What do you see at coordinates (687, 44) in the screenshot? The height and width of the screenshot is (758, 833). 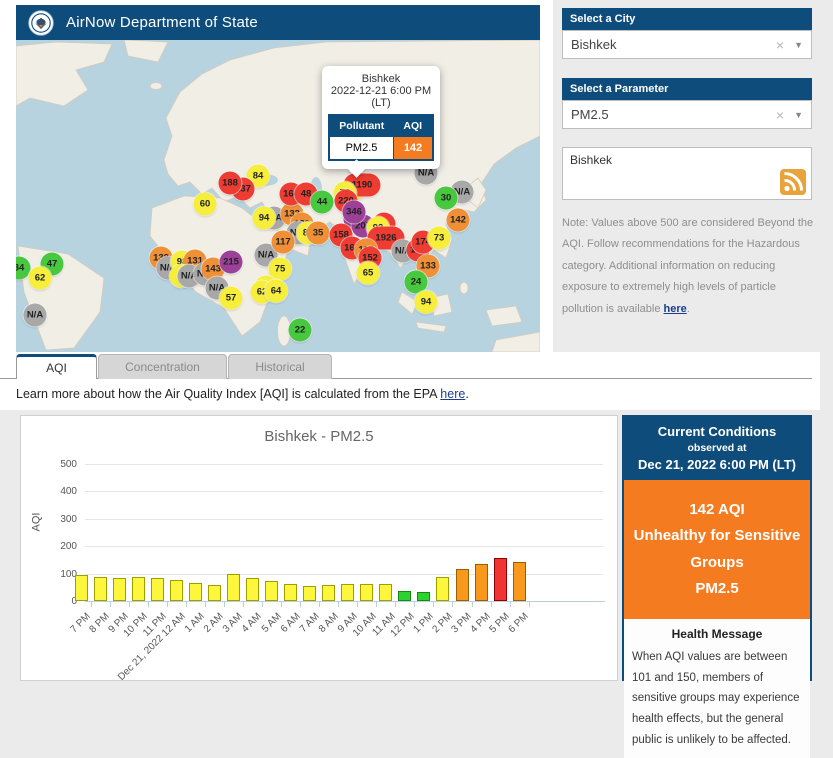 I see `city-select: Bishkek × ▼` at bounding box center [687, 44].